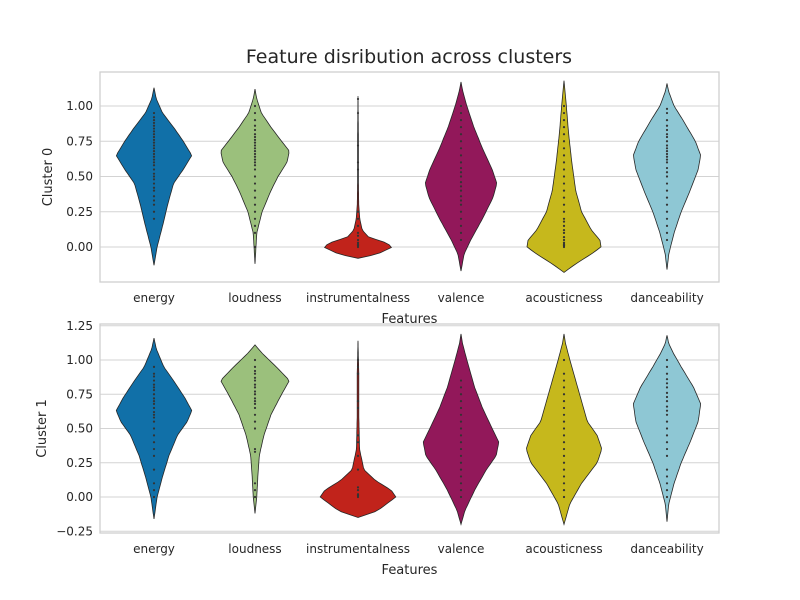 The width and height of the screenshot is (800, 600). What do you see at coordinates (358, 549) in the screenshot?
I see `x-tick-label: instrumentalness` at bounding box center [358, 549].